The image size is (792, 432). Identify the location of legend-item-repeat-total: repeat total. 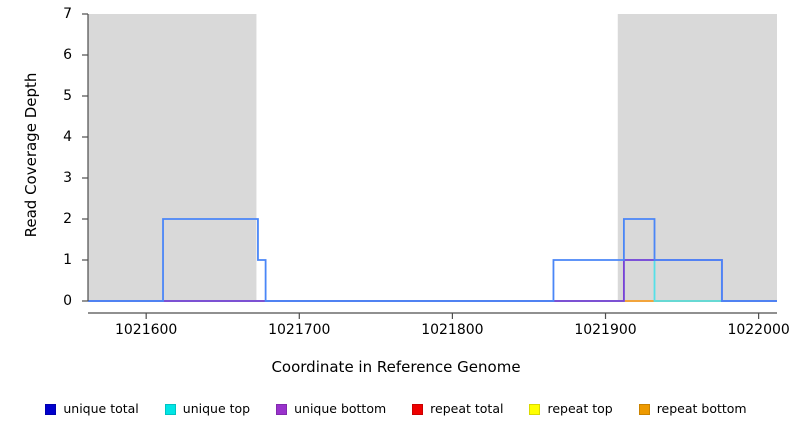
(458, 408).